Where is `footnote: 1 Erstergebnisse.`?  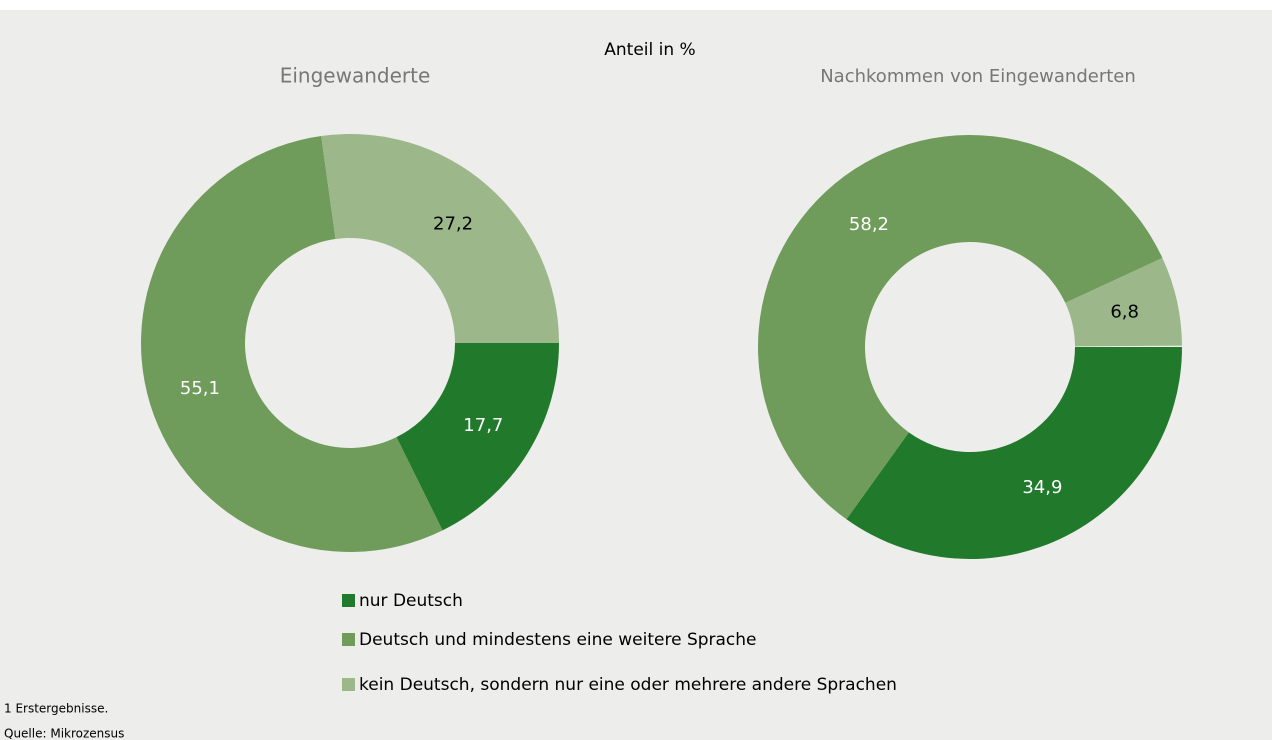 footnote: 1 Erstergebnisse. is located at coordinates (56, 709).